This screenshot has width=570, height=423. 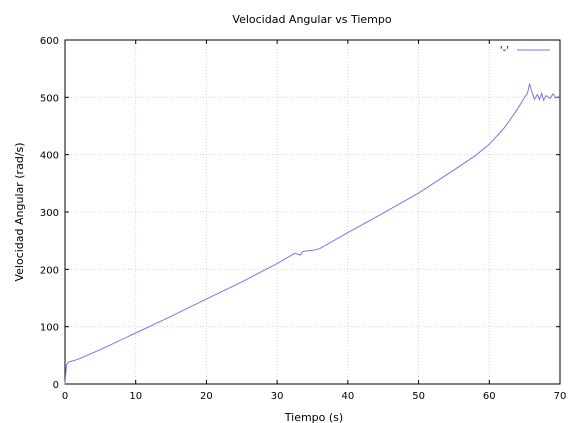 I want to click on y-tick-label: 100, so click(x=49, y=328).